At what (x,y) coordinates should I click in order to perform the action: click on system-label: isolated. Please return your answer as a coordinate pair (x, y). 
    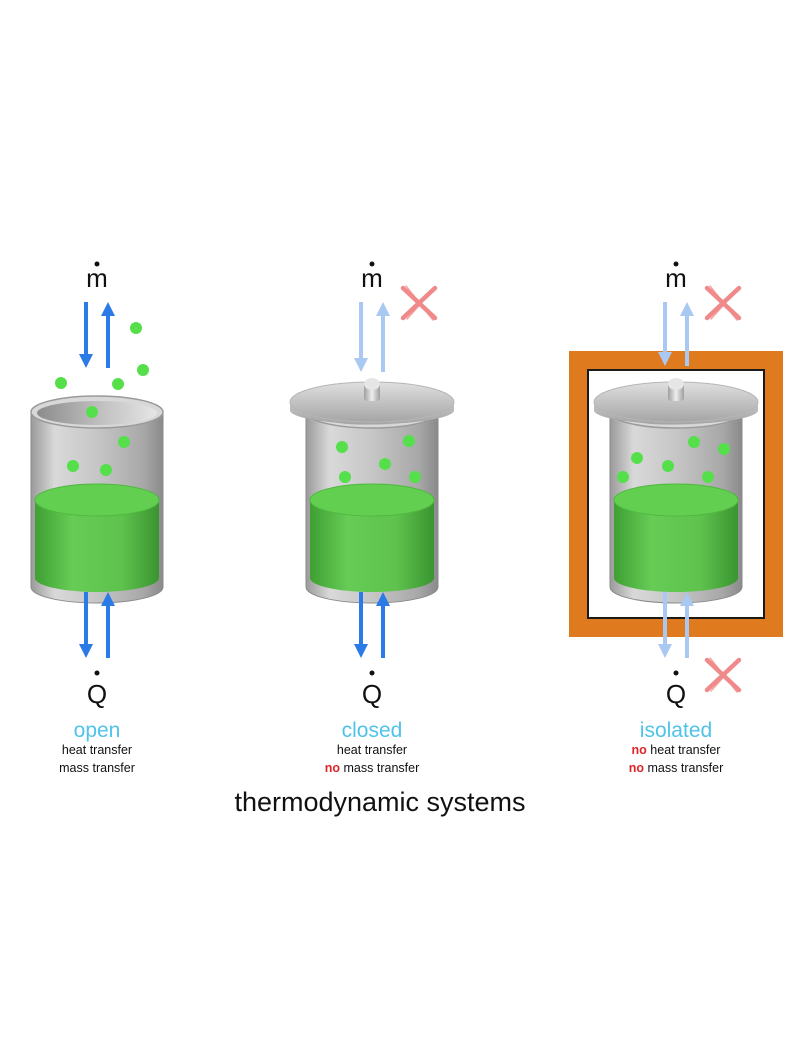
    Looking at the image, I should click on (676, 730).